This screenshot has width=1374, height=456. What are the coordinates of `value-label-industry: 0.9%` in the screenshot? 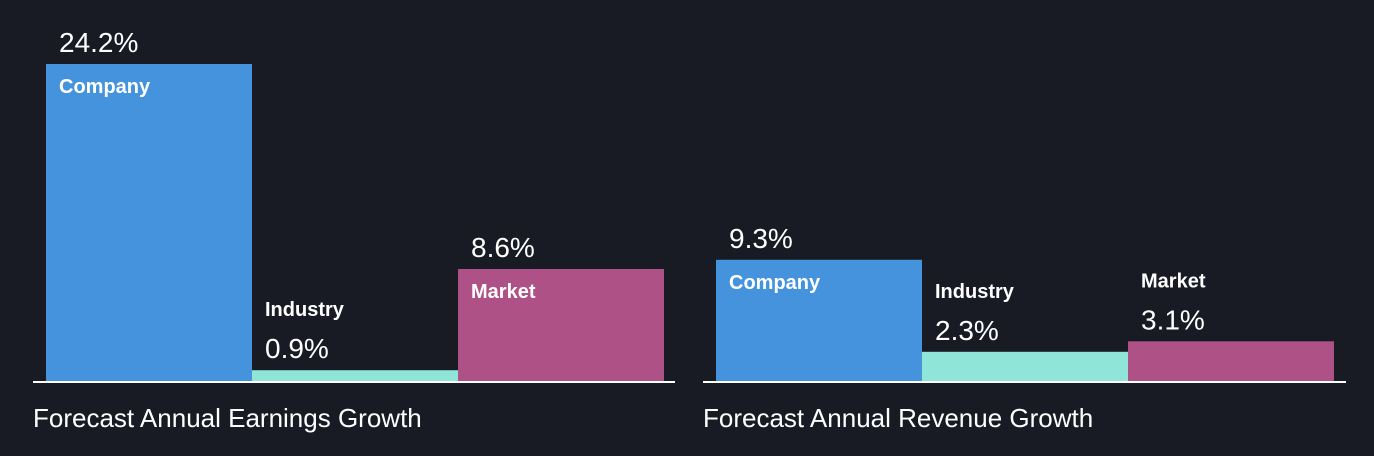 It's located at (297, 348).